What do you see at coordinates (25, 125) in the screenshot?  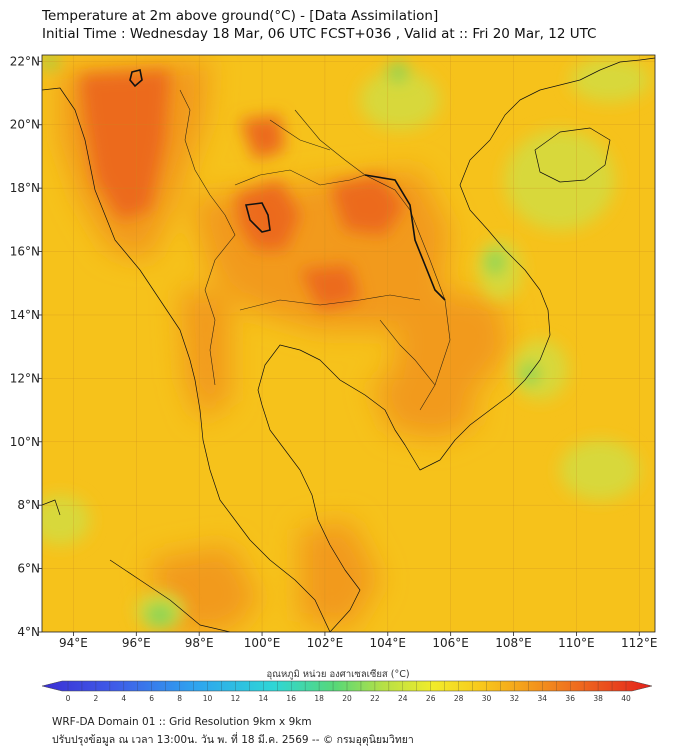 I see `lat-label: 20°N` at bounding box center [25, 125].